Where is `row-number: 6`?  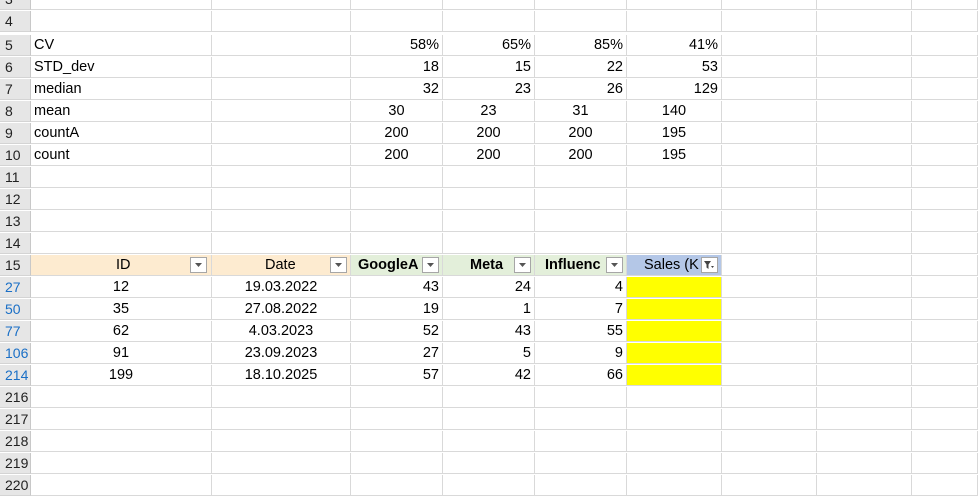
row-number: 6 is located at coordinates (9, 67).